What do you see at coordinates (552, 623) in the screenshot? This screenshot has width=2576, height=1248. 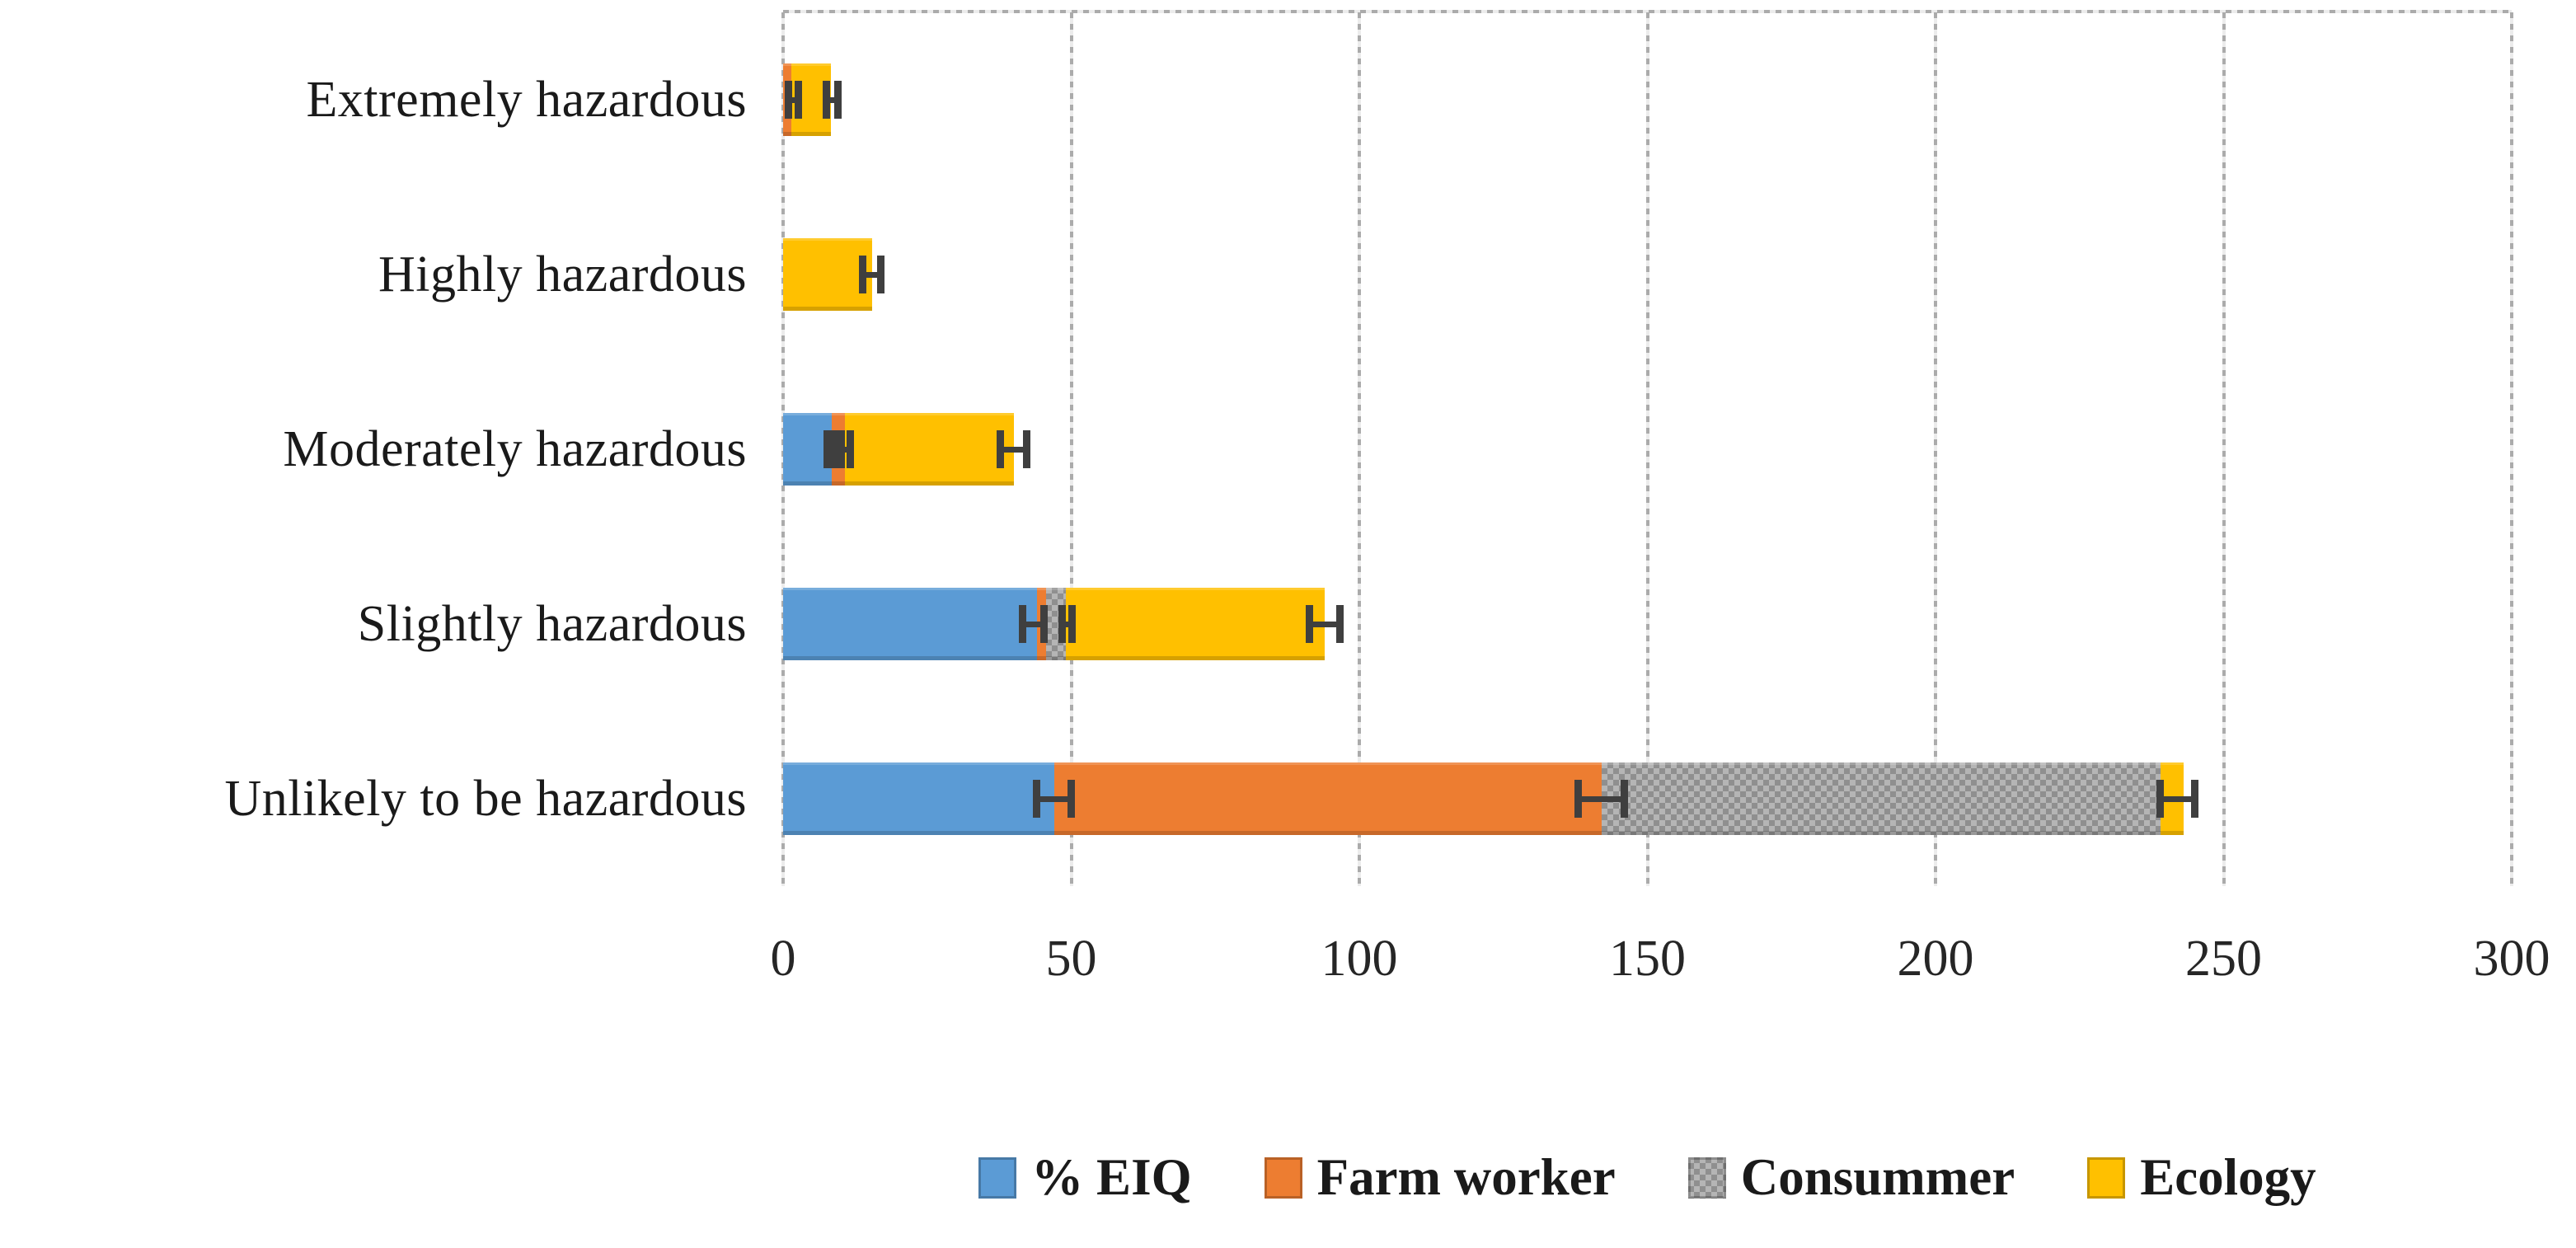 I see `category-label: Slightly hazardous` at bounding box center [552, 623].